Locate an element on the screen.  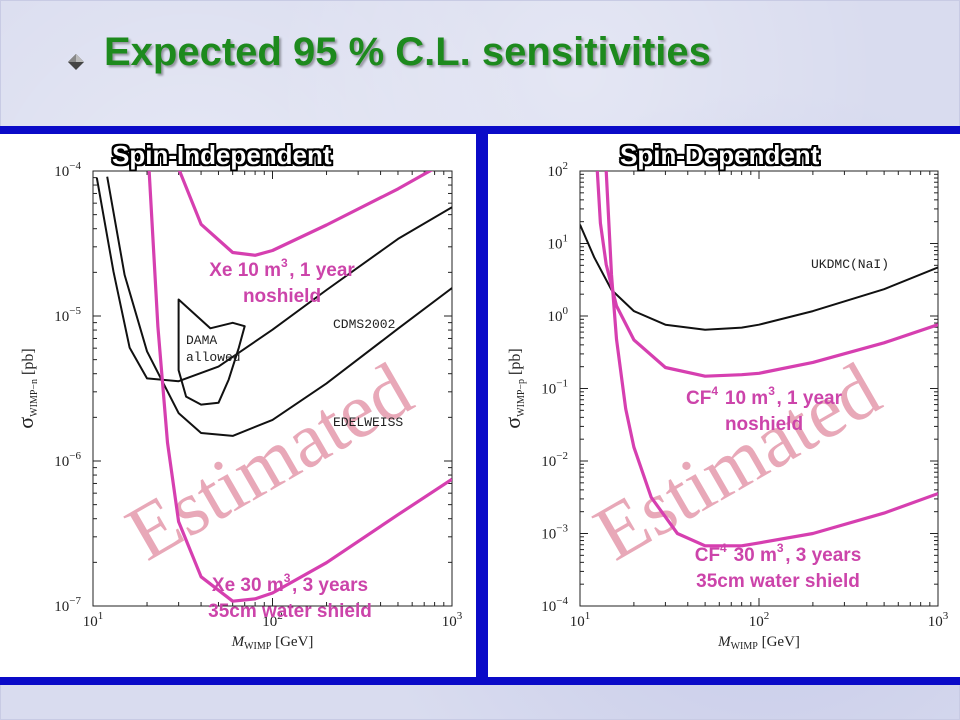
projection-annotation: CF4 30 m3 , 3 years is located at coordinates (778, 553).